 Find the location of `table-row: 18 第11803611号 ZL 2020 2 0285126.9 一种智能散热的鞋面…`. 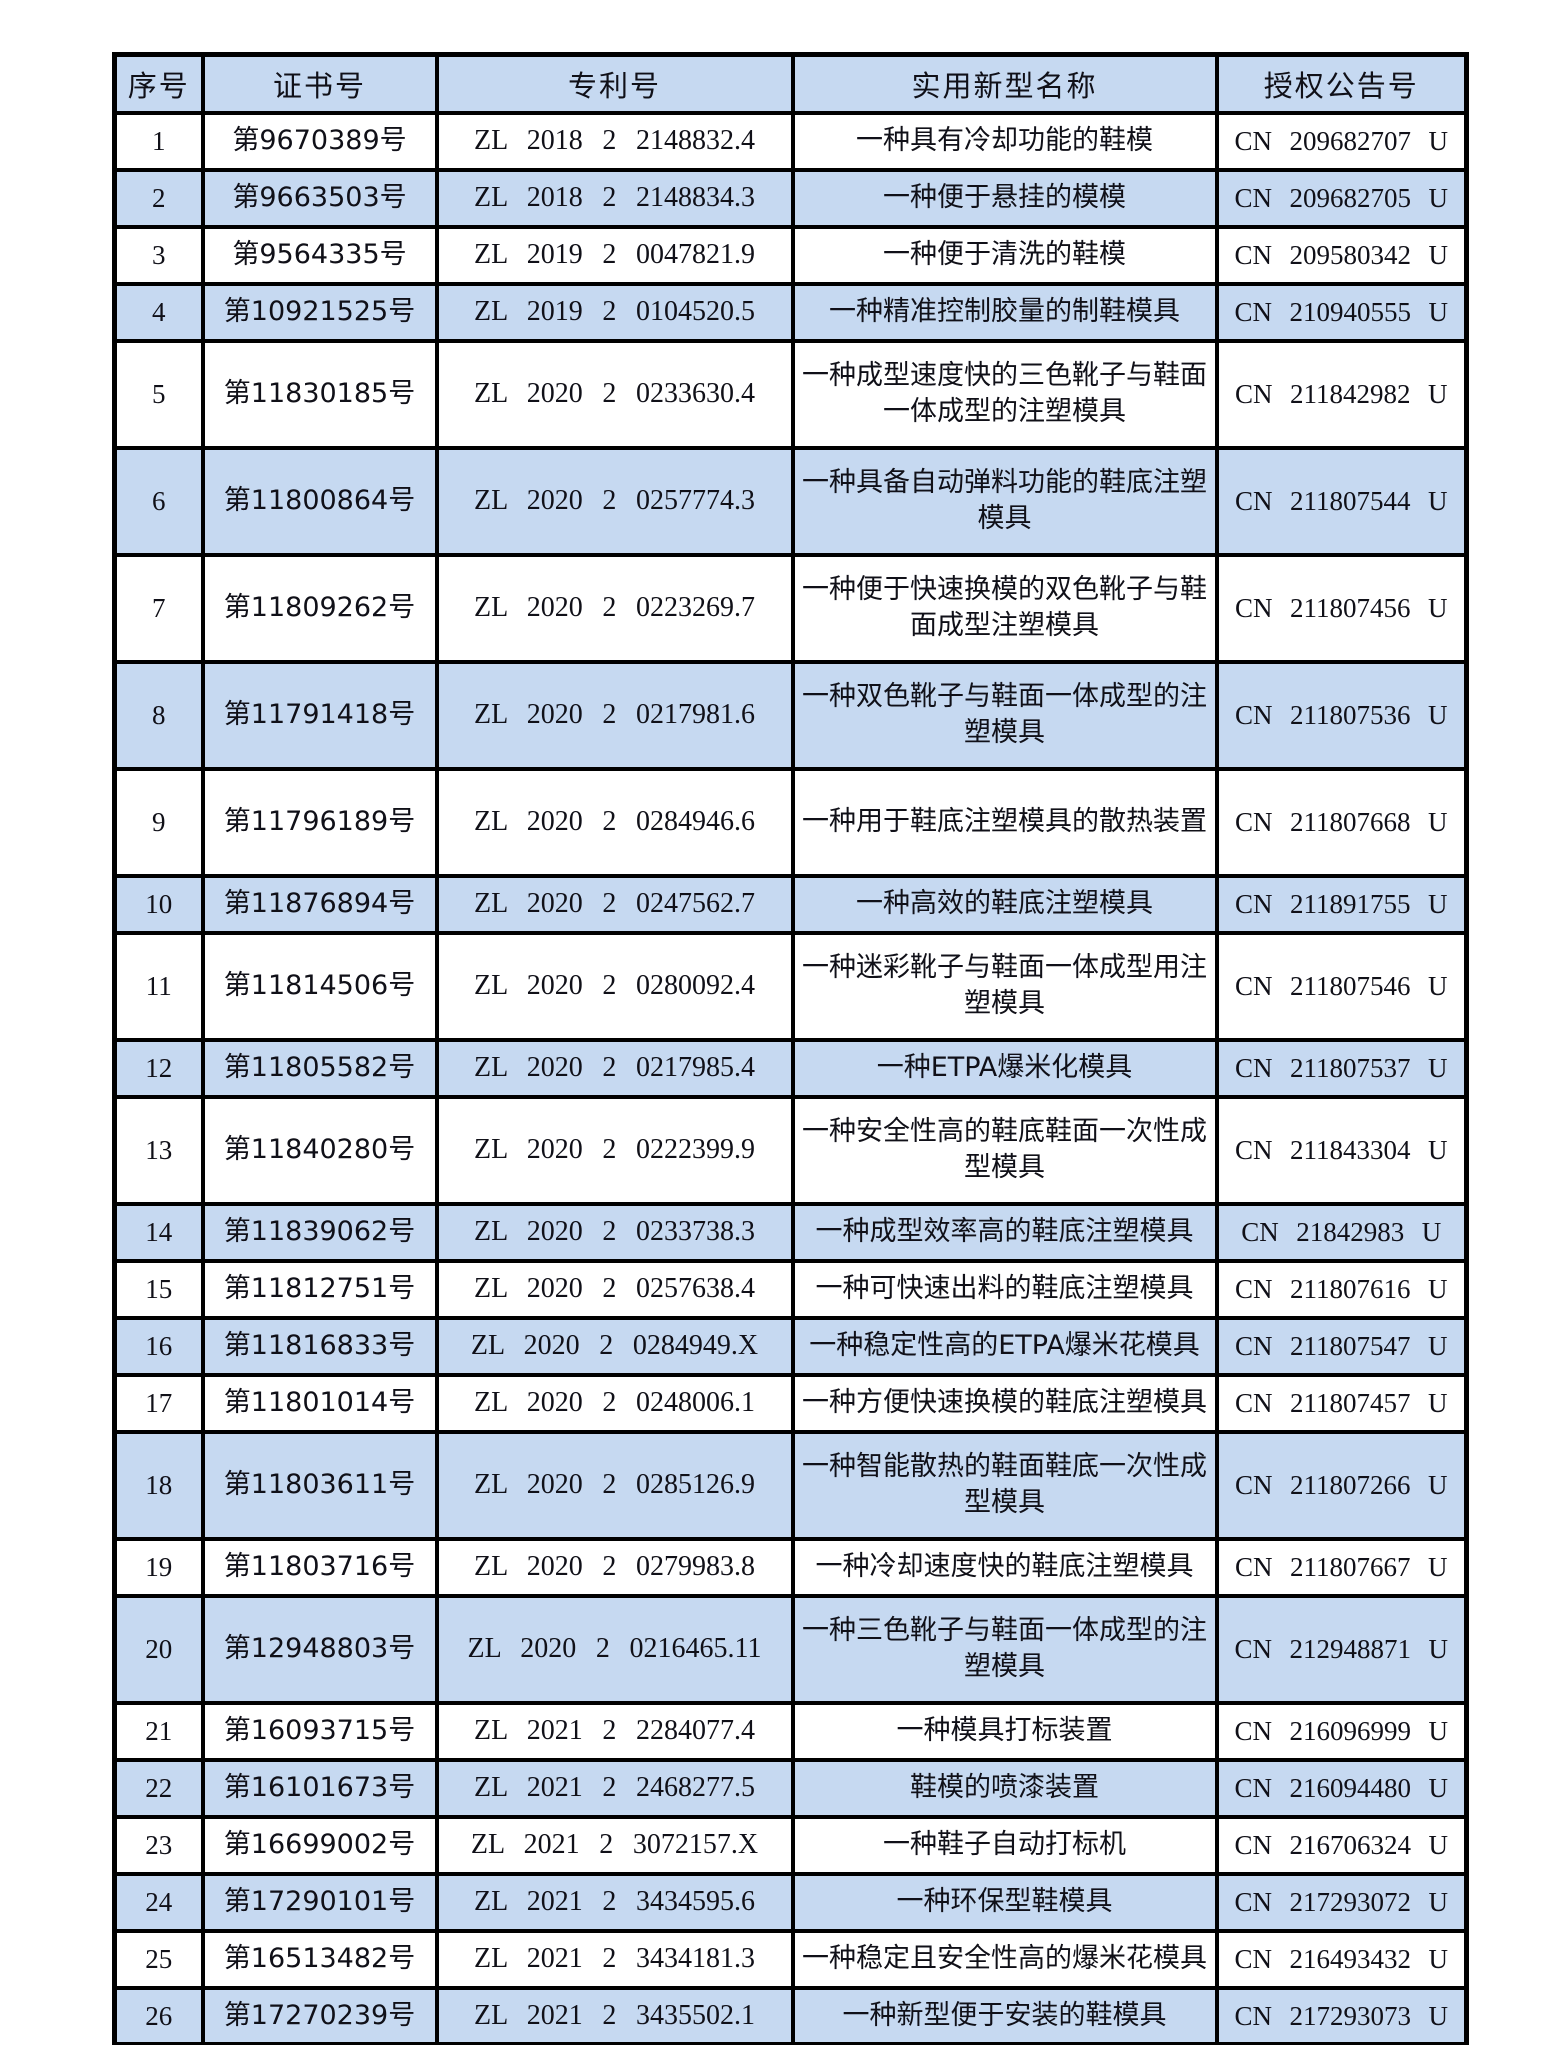

table-row: 18 第11803611号 ZL 2020 2 0285126.9 一种智能散热的鞋面… is located at coordinates (790, 1485).